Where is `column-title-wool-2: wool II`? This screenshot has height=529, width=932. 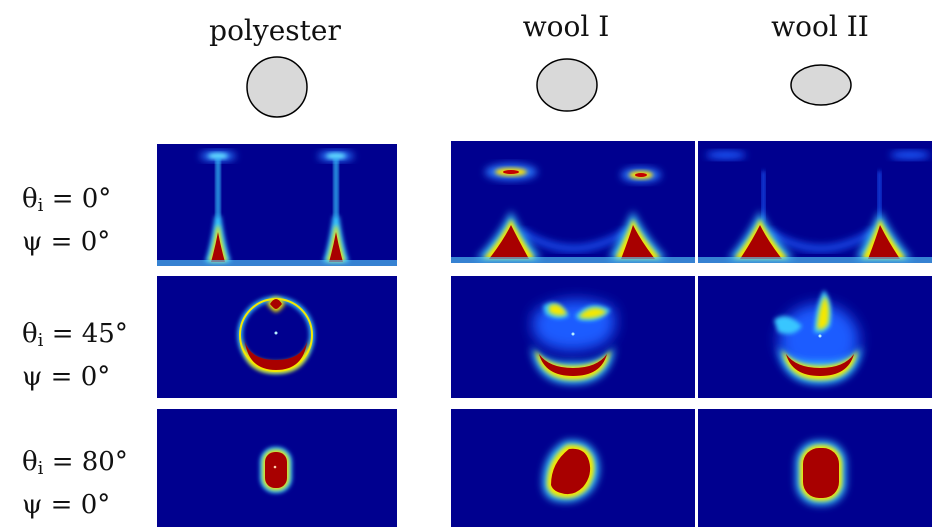 column-title-wool-2: wool II is located at coordinates (820, 26).